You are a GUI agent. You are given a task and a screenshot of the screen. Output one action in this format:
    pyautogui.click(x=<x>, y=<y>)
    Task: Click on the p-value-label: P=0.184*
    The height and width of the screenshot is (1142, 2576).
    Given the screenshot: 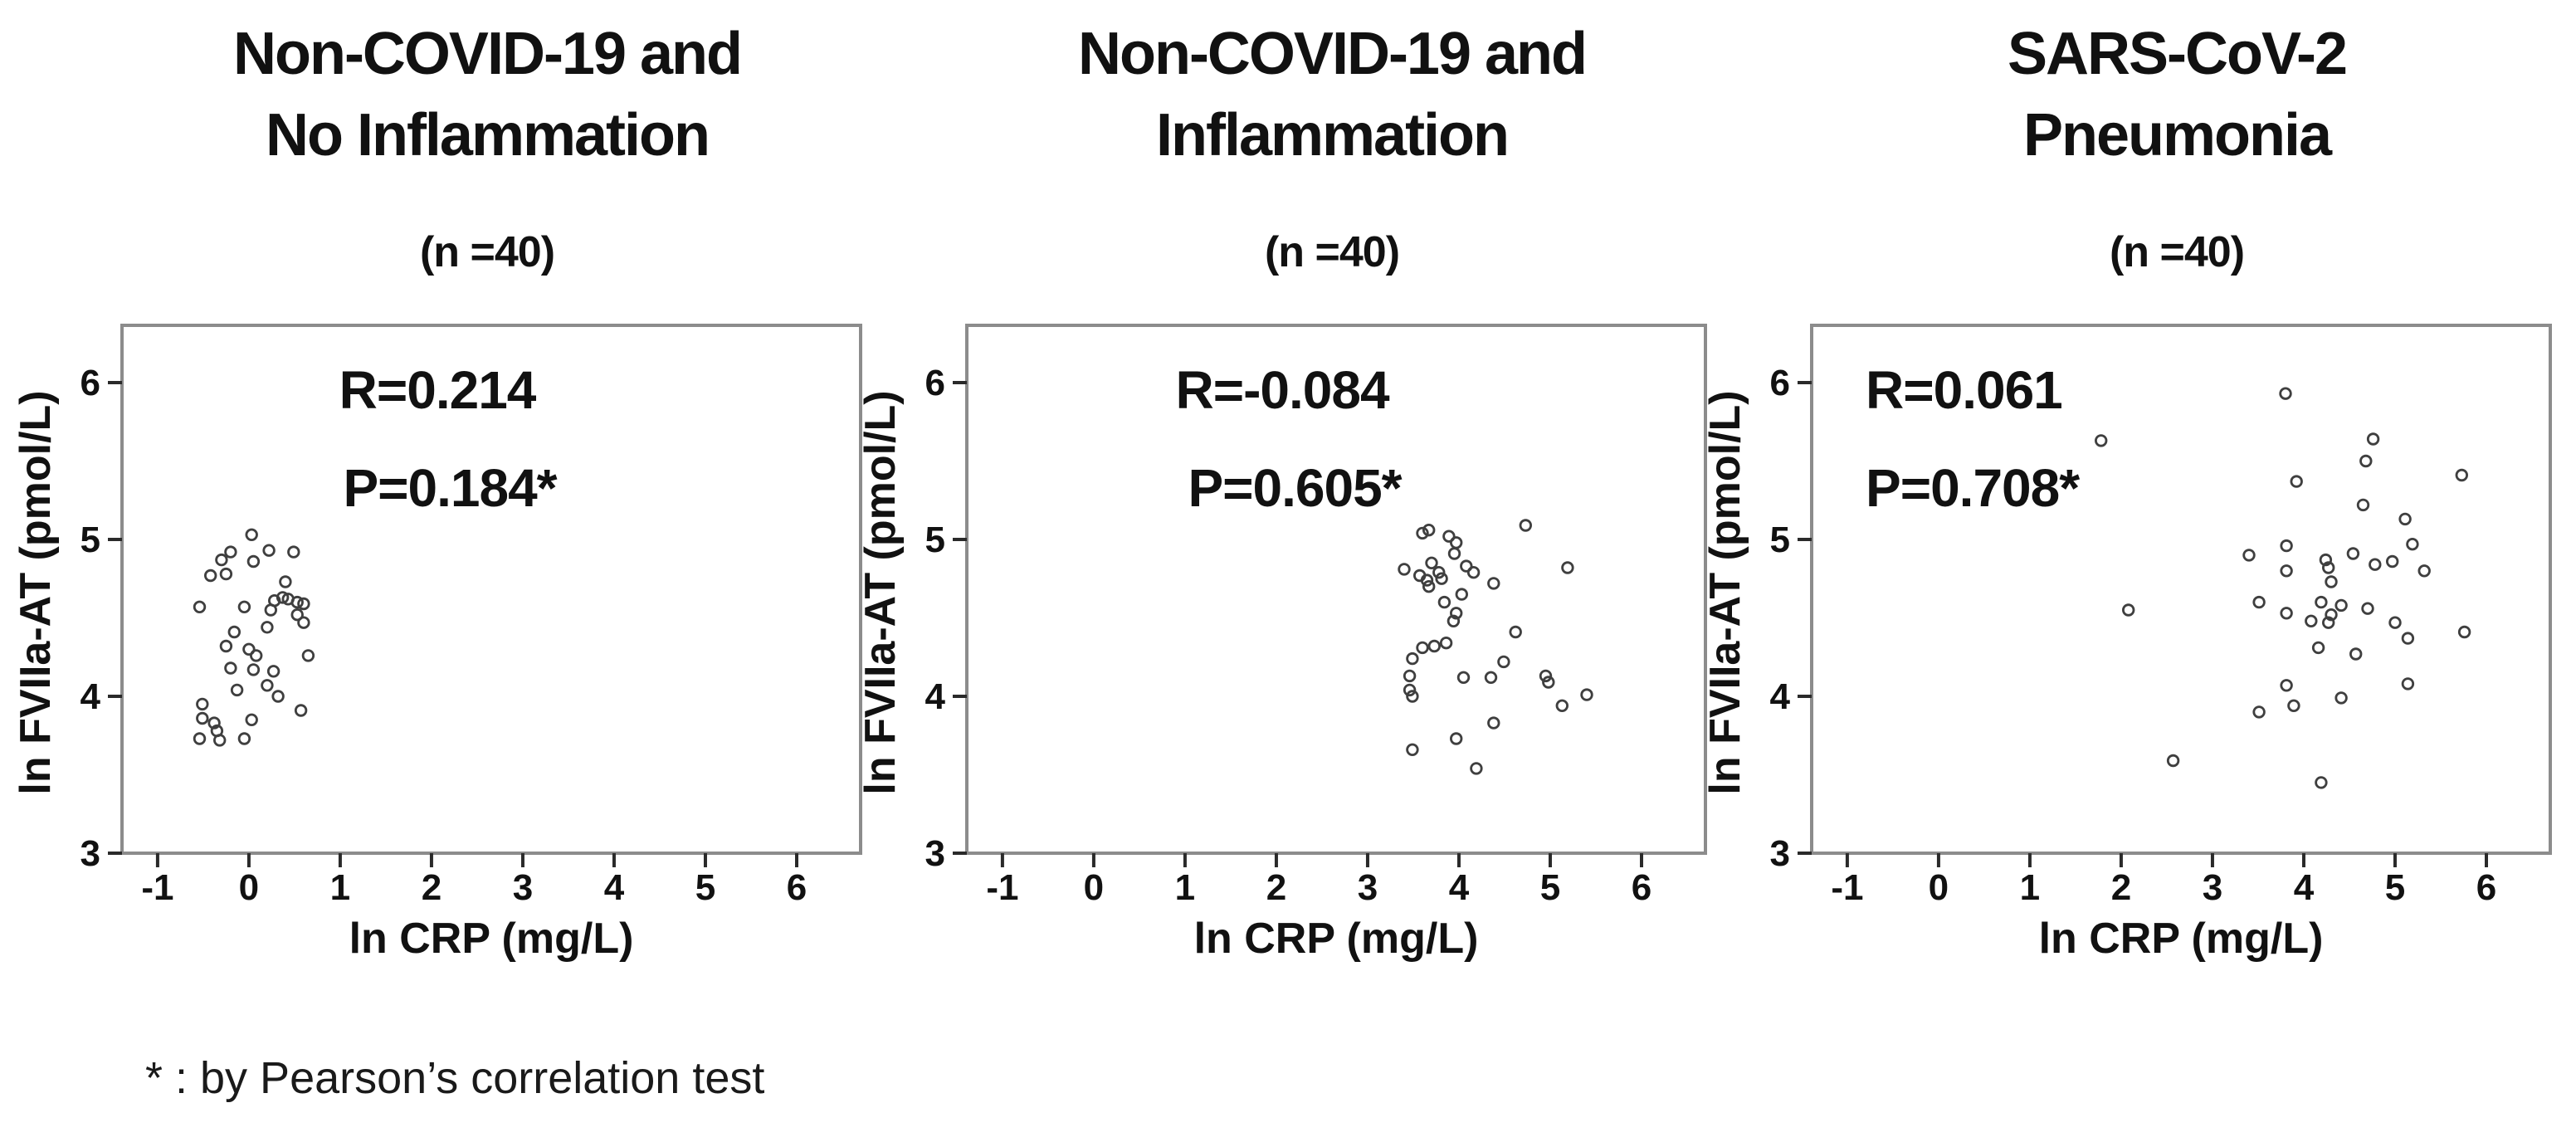 What is the action you would take?
    pyautogui.click(x=450, y=488)
    